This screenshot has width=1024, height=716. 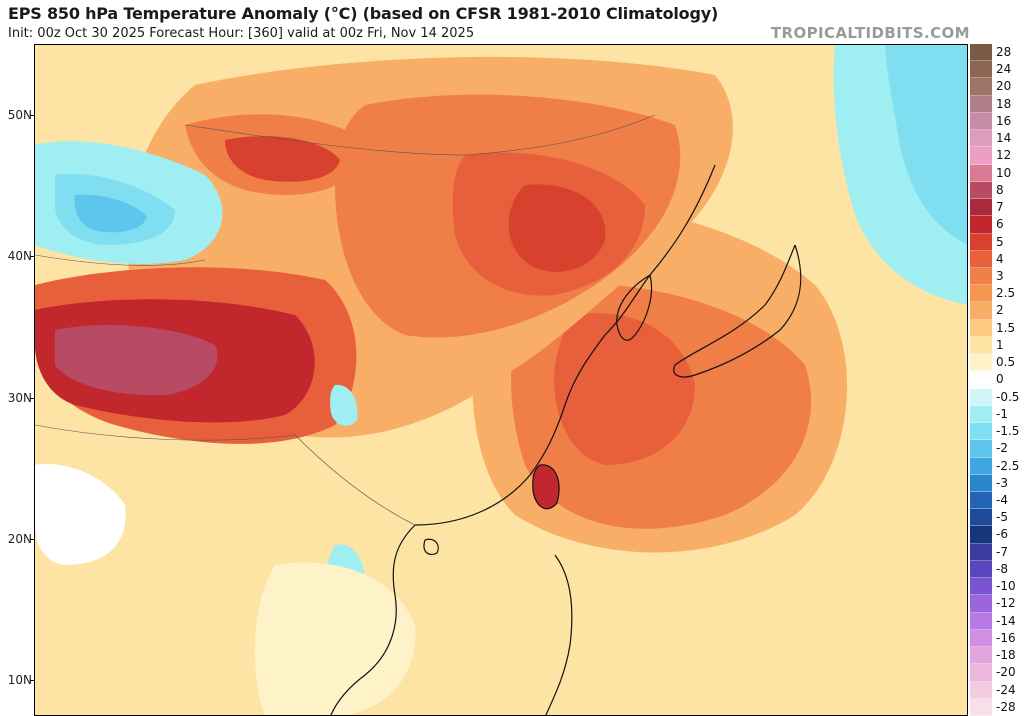 I want to click on colorbar-label: -12, so click(x=1006, y=603).